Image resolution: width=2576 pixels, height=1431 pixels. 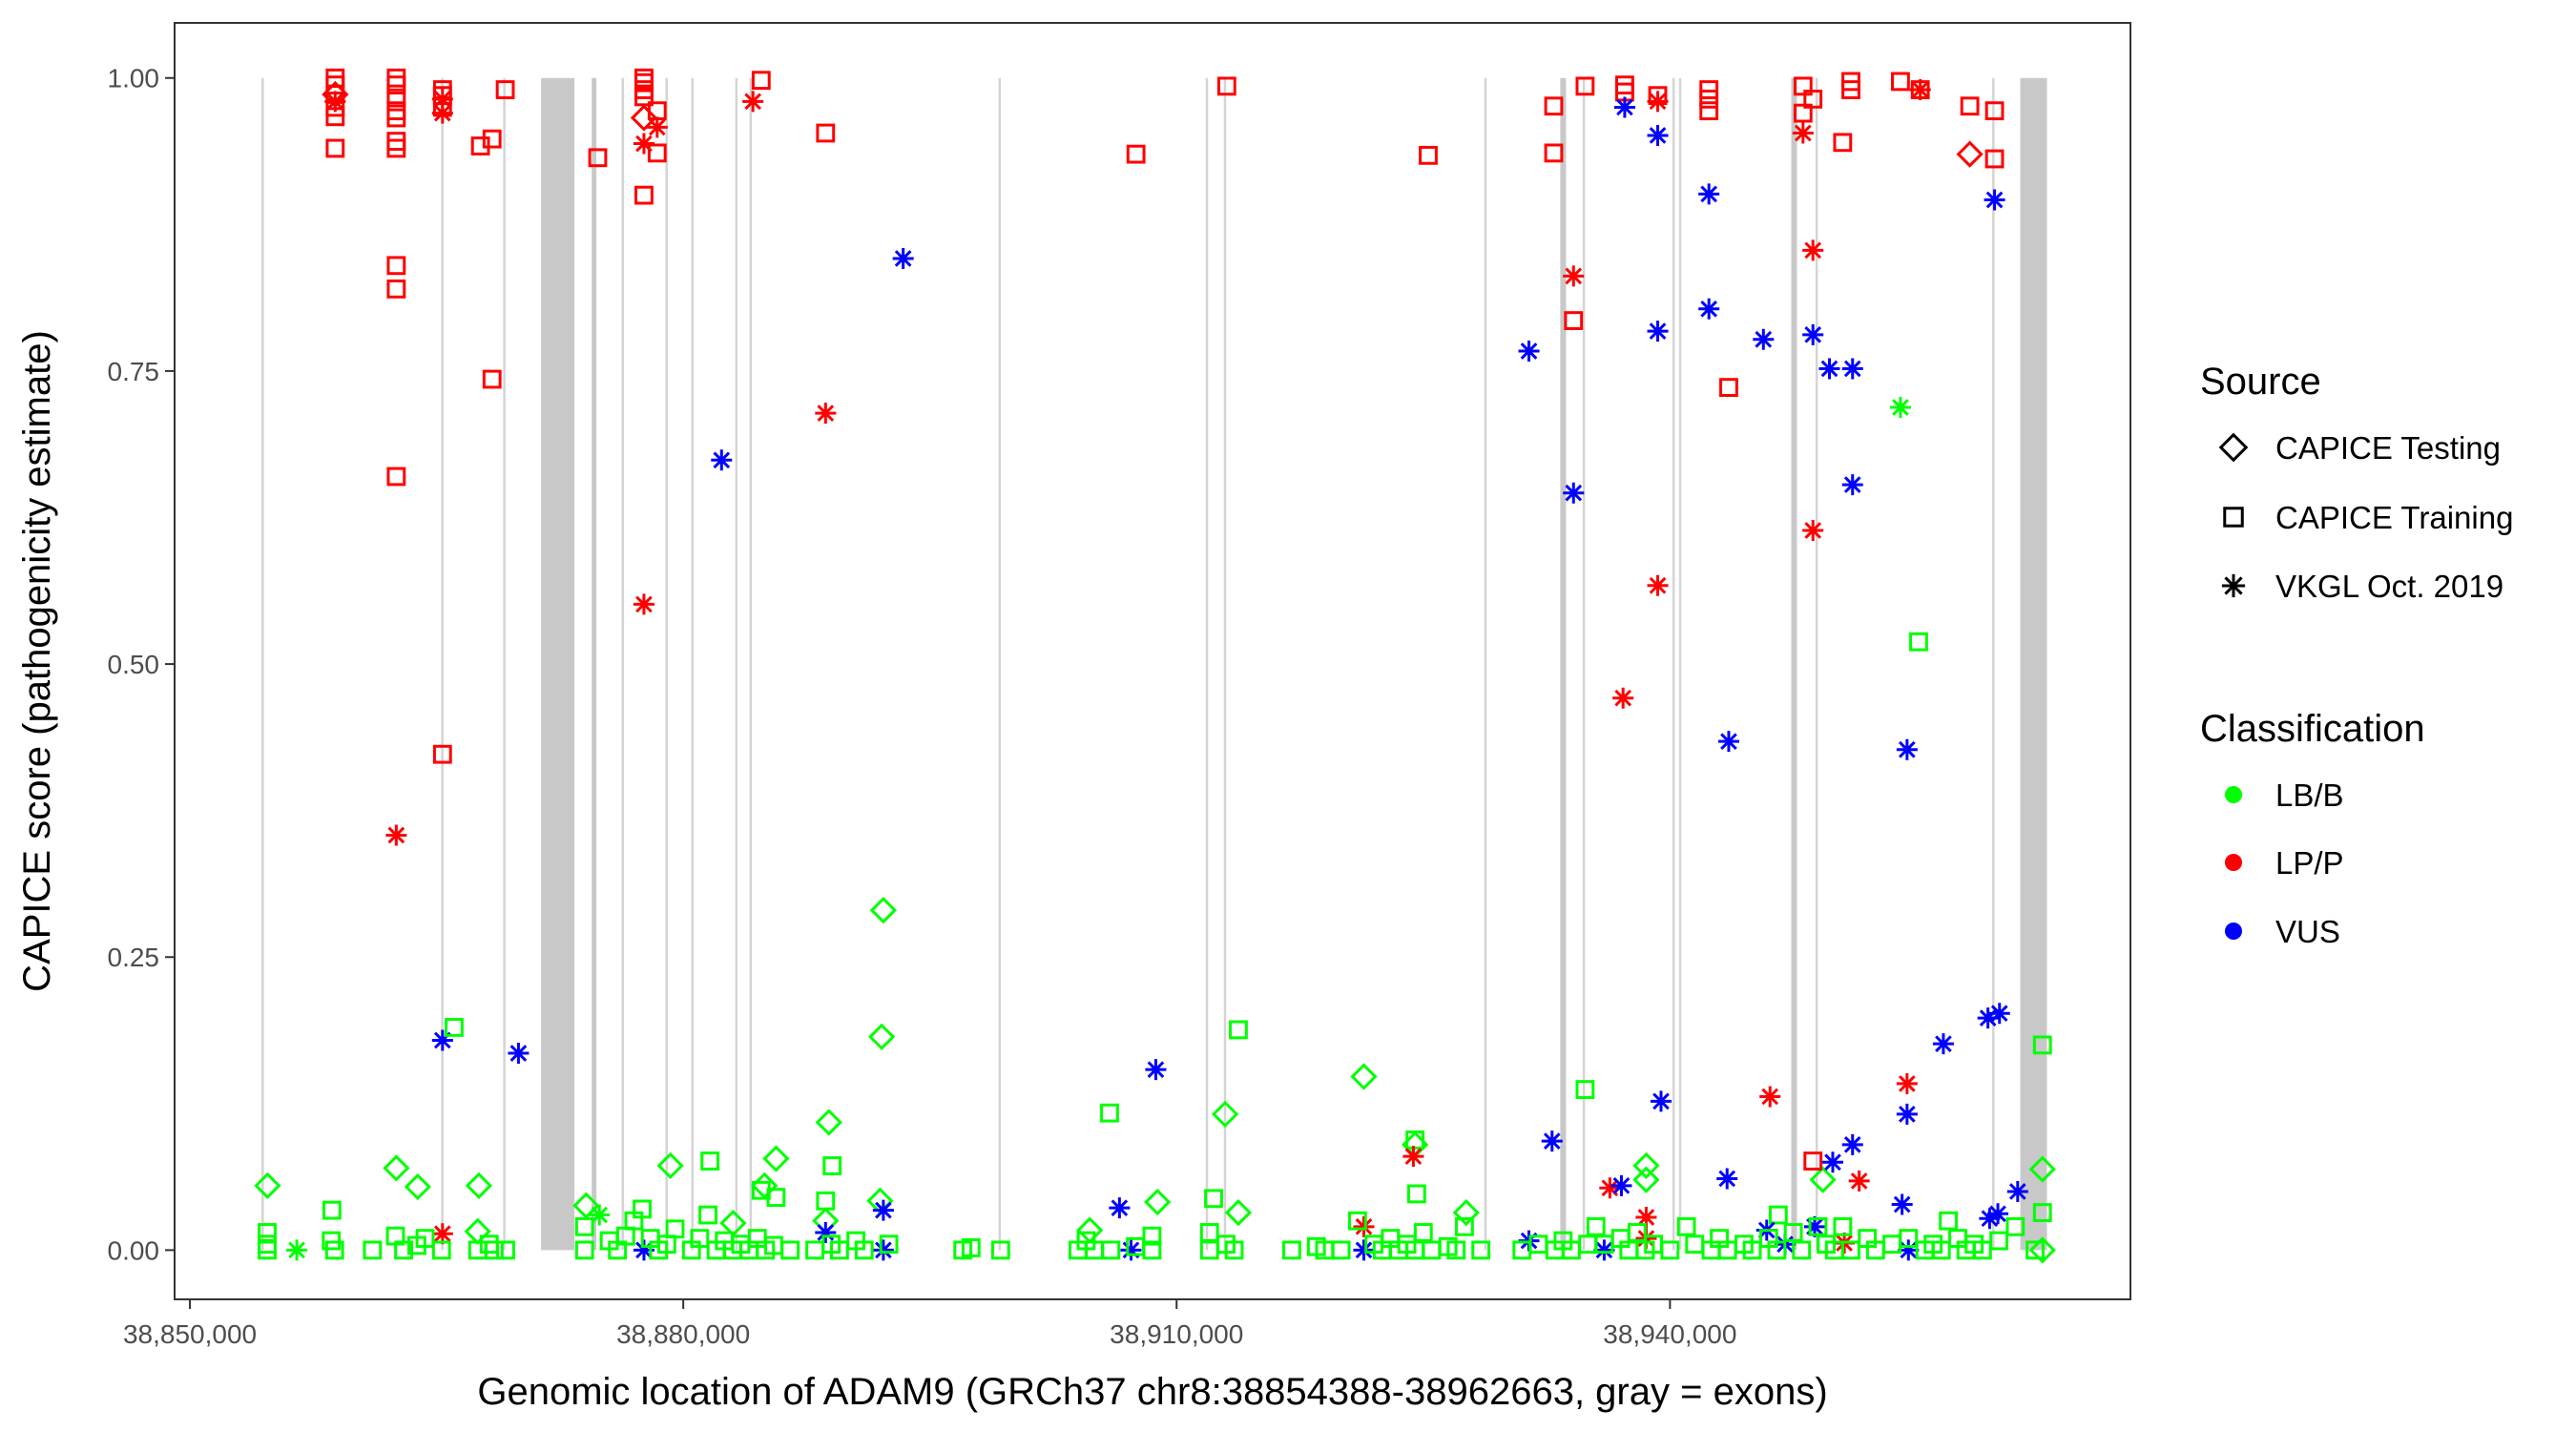 I want to click on y-tick-label: 1.00, so click(x=134, y=78).